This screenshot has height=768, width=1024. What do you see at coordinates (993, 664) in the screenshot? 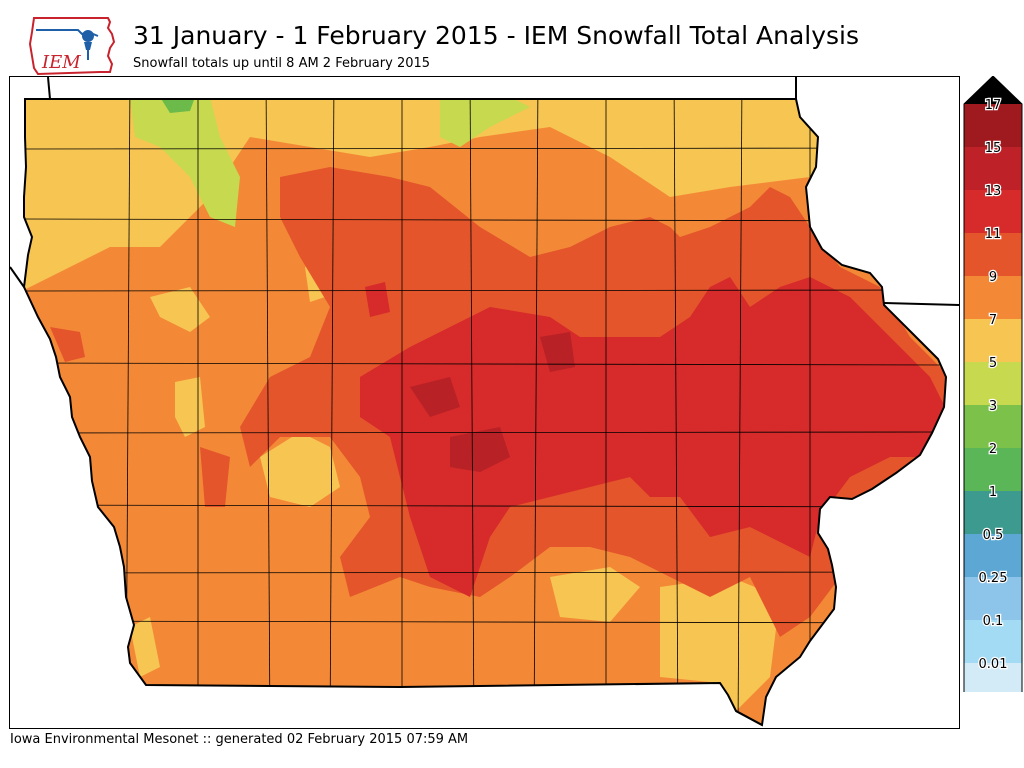
I see `colorbar-label: 0.01` at bounding box center [993, 664].